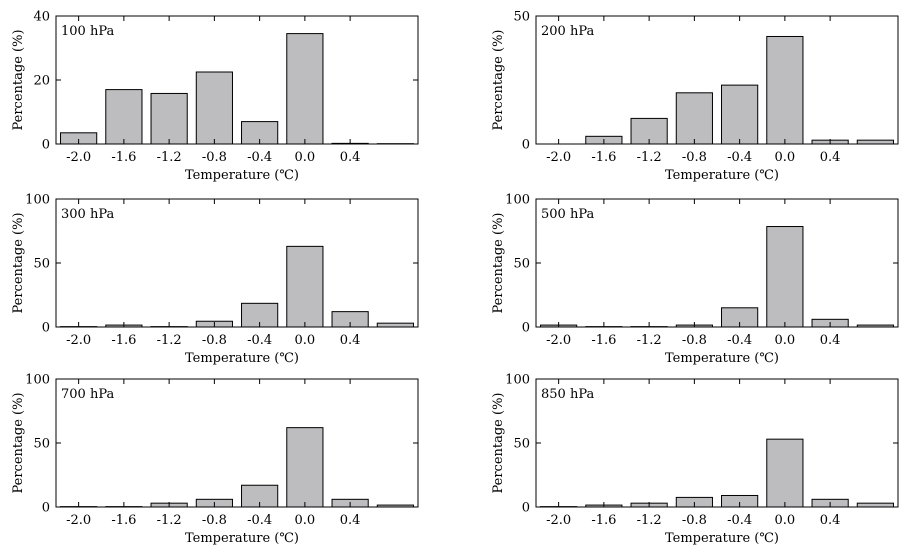  I want to click on y-tick-label: 40, so click(41, 17).